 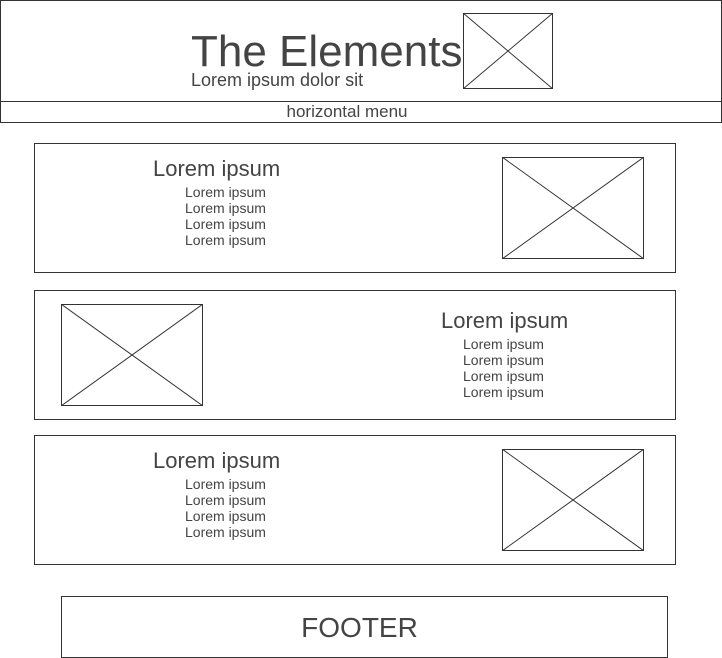 I want to click on section-2-heading: Lorem ipsum, so click(x=505, y=320).